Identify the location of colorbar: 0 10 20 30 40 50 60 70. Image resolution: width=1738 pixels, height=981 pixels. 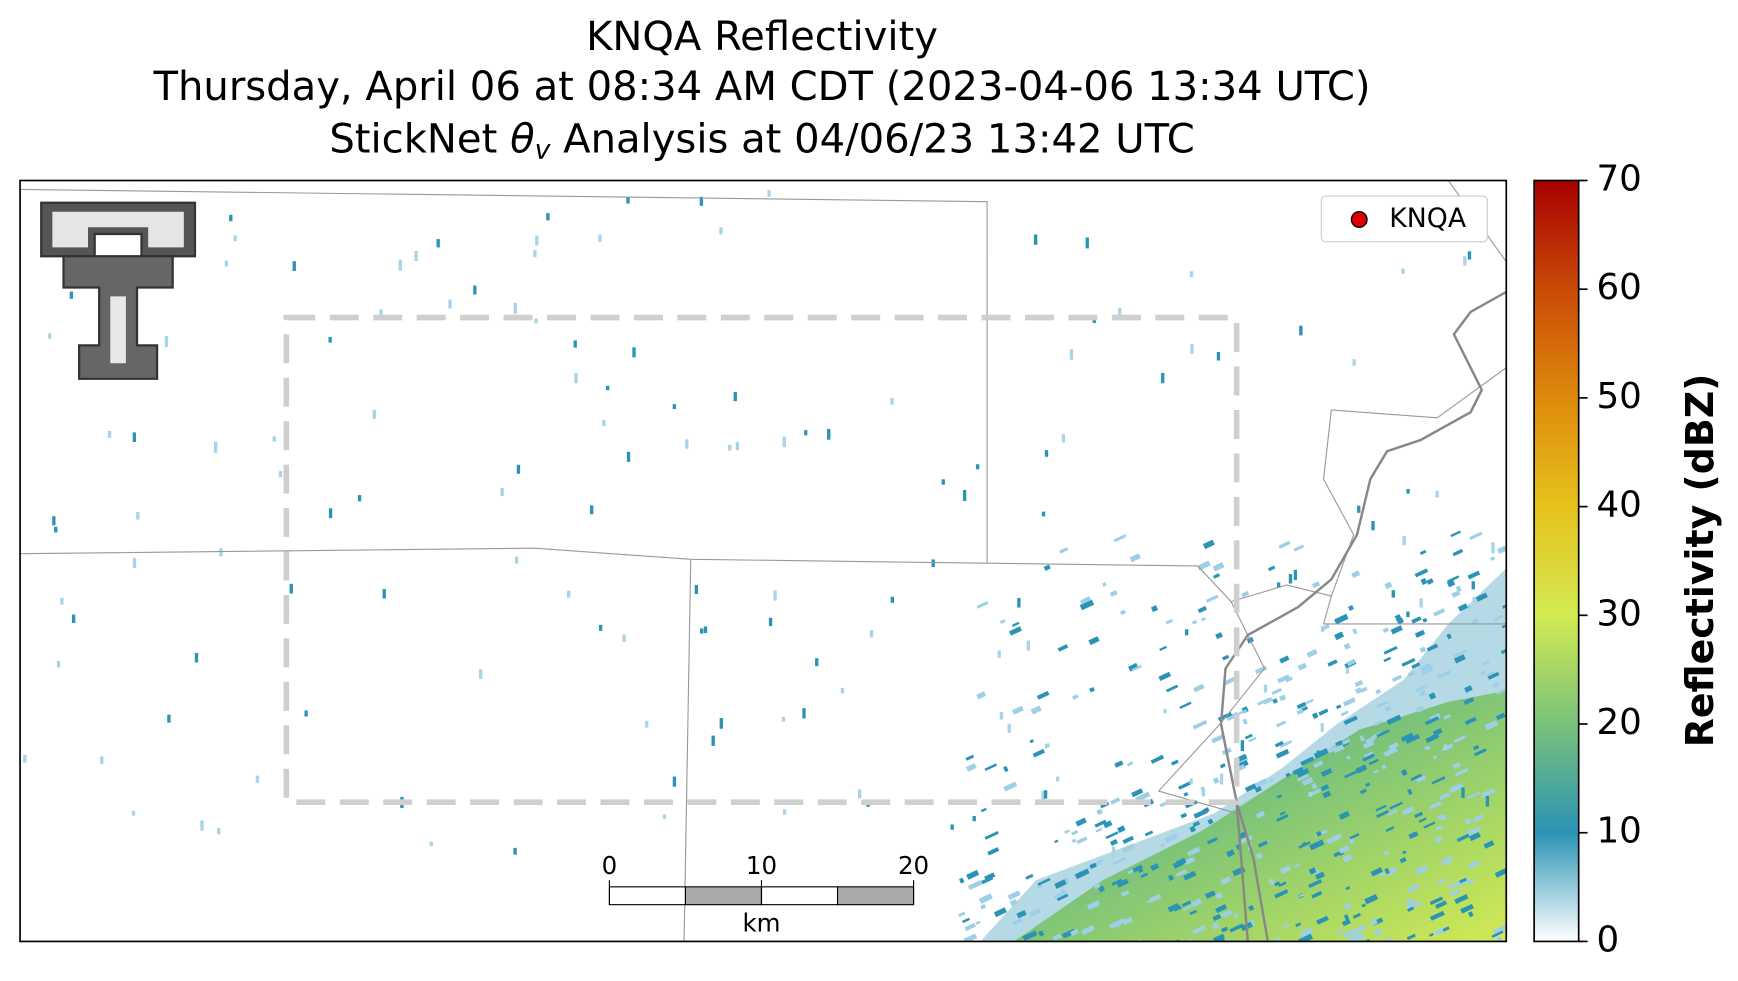
(1587, 559).